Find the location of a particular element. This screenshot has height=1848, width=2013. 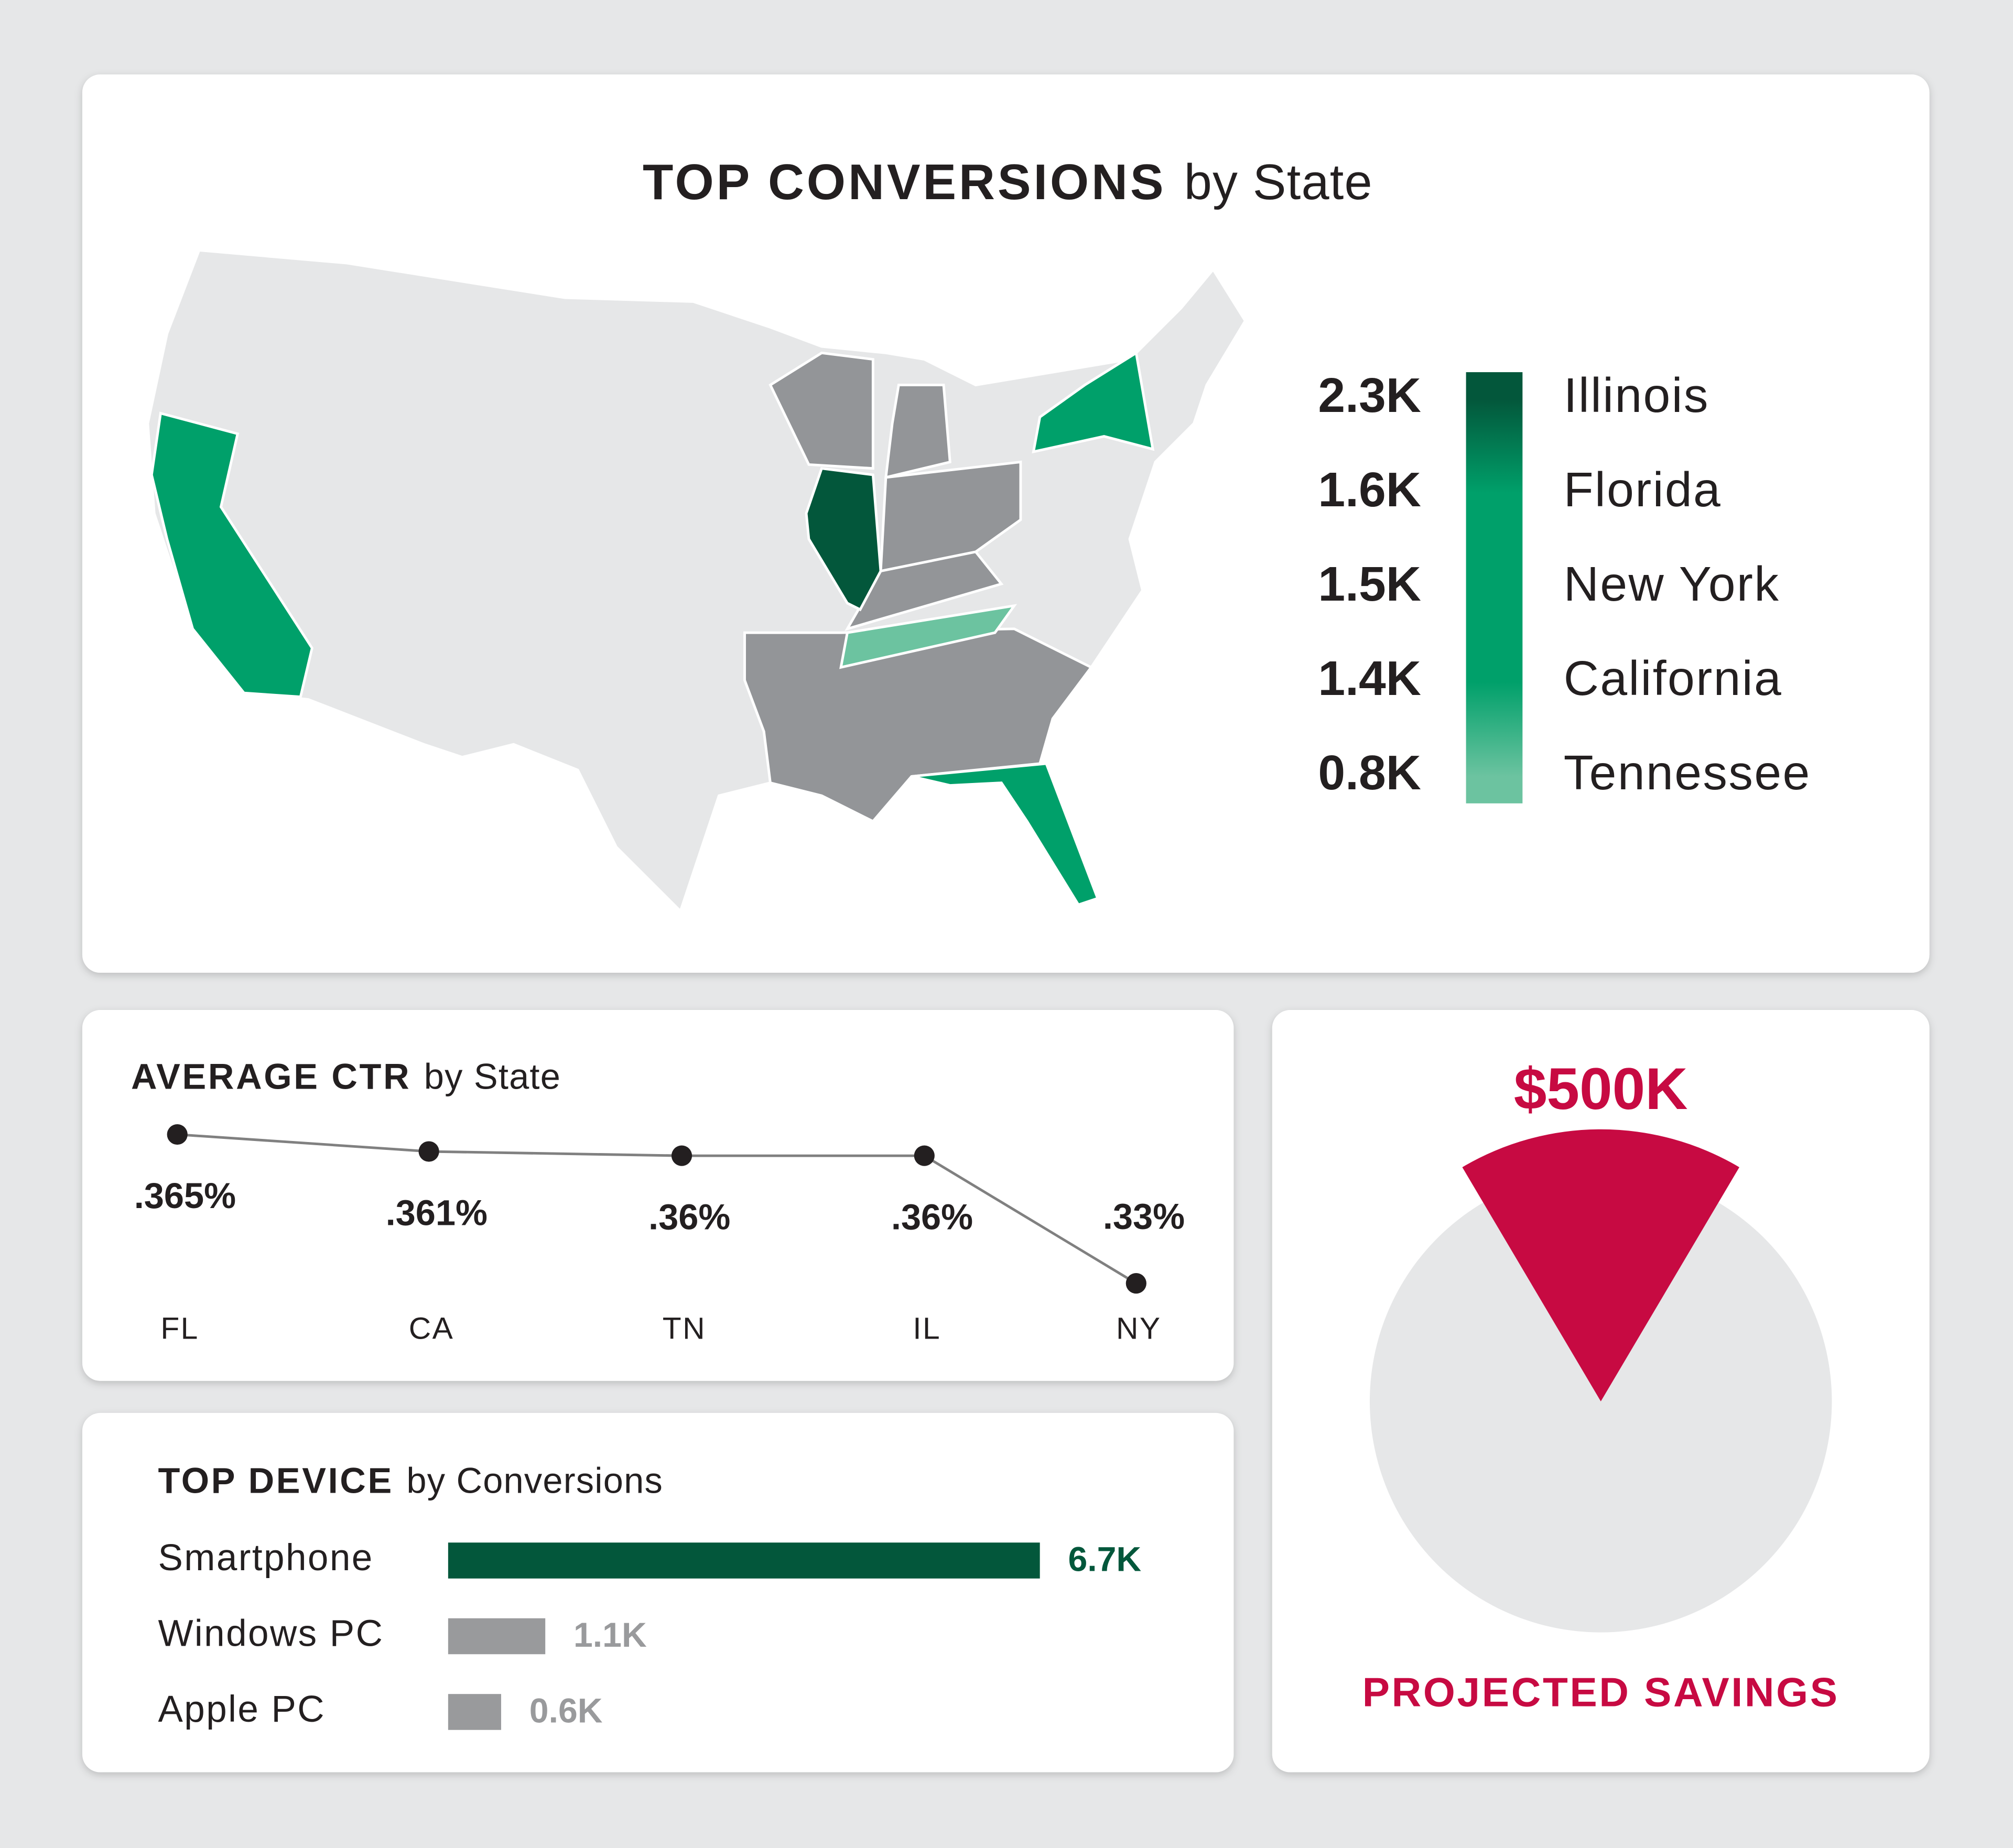

map-title: TOP CONVERSIONS by State is located at coordinates (1008, 182).